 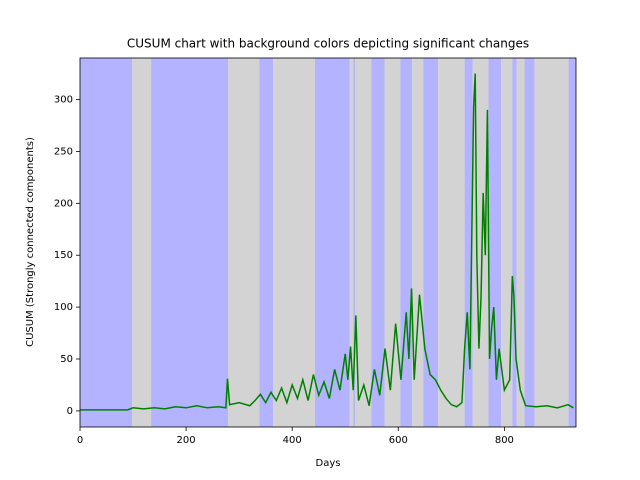 What do you see at coordinates (328, 463) in the screenshot?
I see `x-axis-label: Days` at bounding box center [328, 463].